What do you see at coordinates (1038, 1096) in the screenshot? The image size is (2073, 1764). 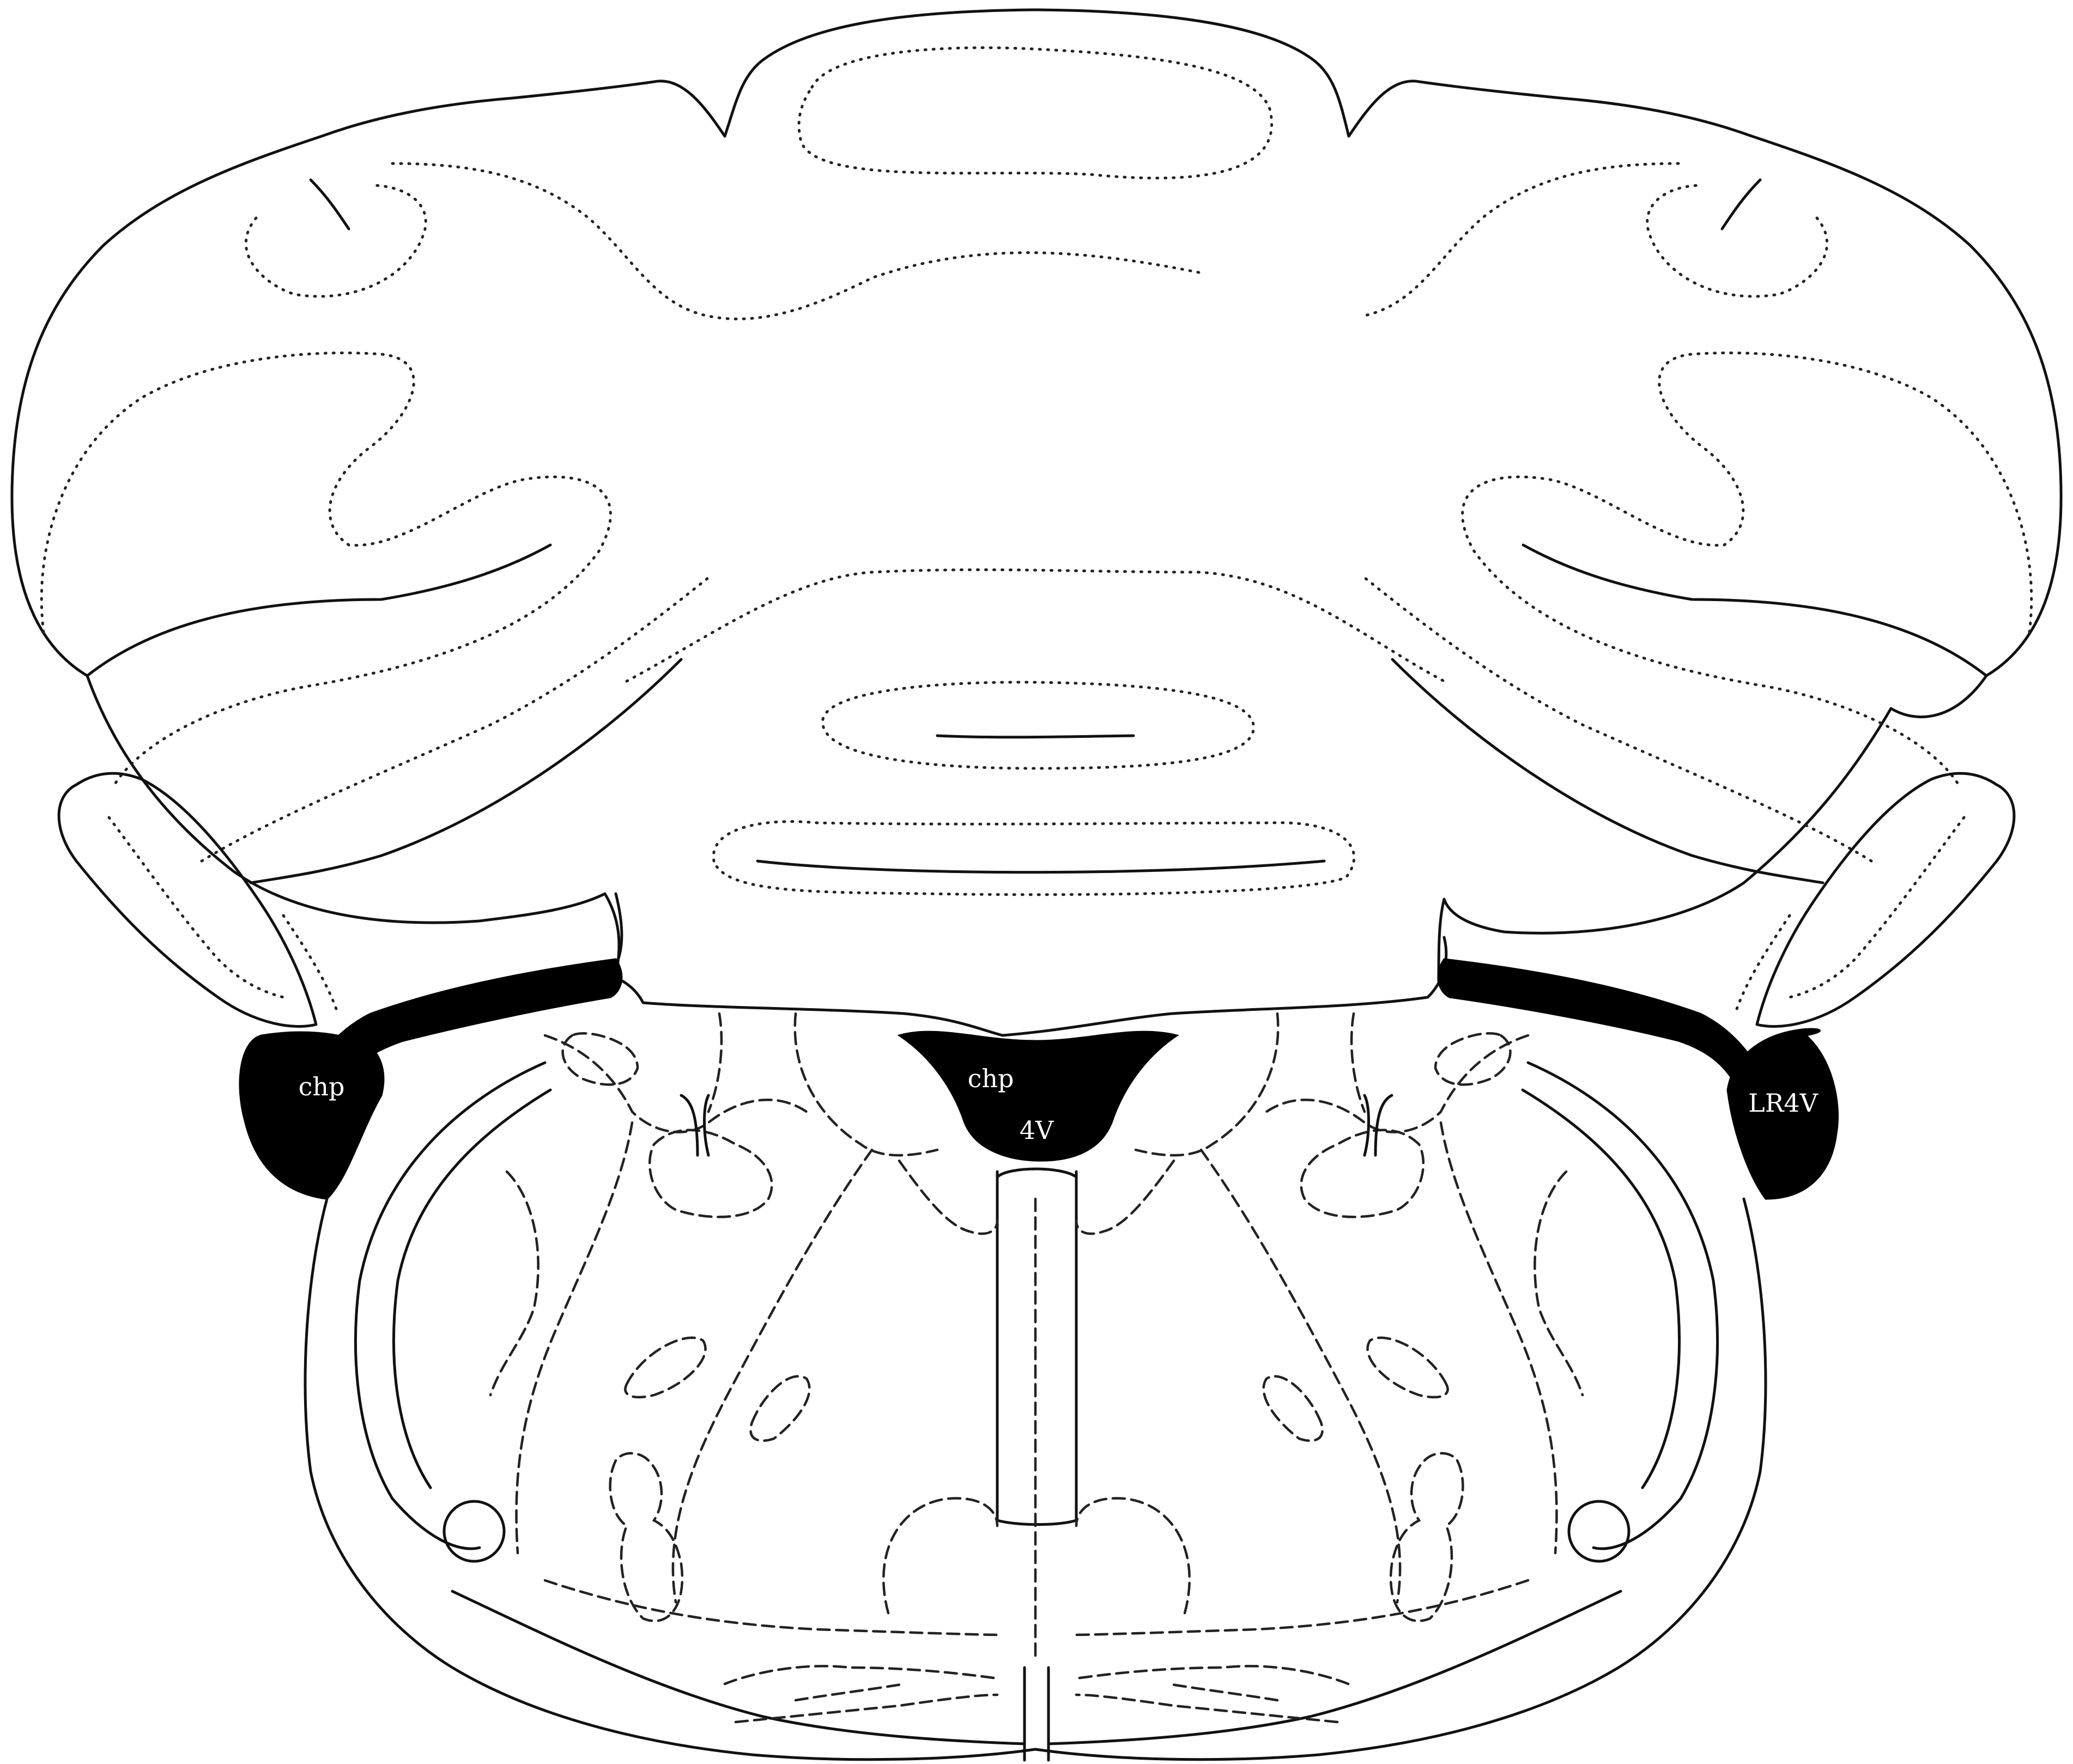 I see `fourth-ventricle` at bounding box center [1038, 1096].